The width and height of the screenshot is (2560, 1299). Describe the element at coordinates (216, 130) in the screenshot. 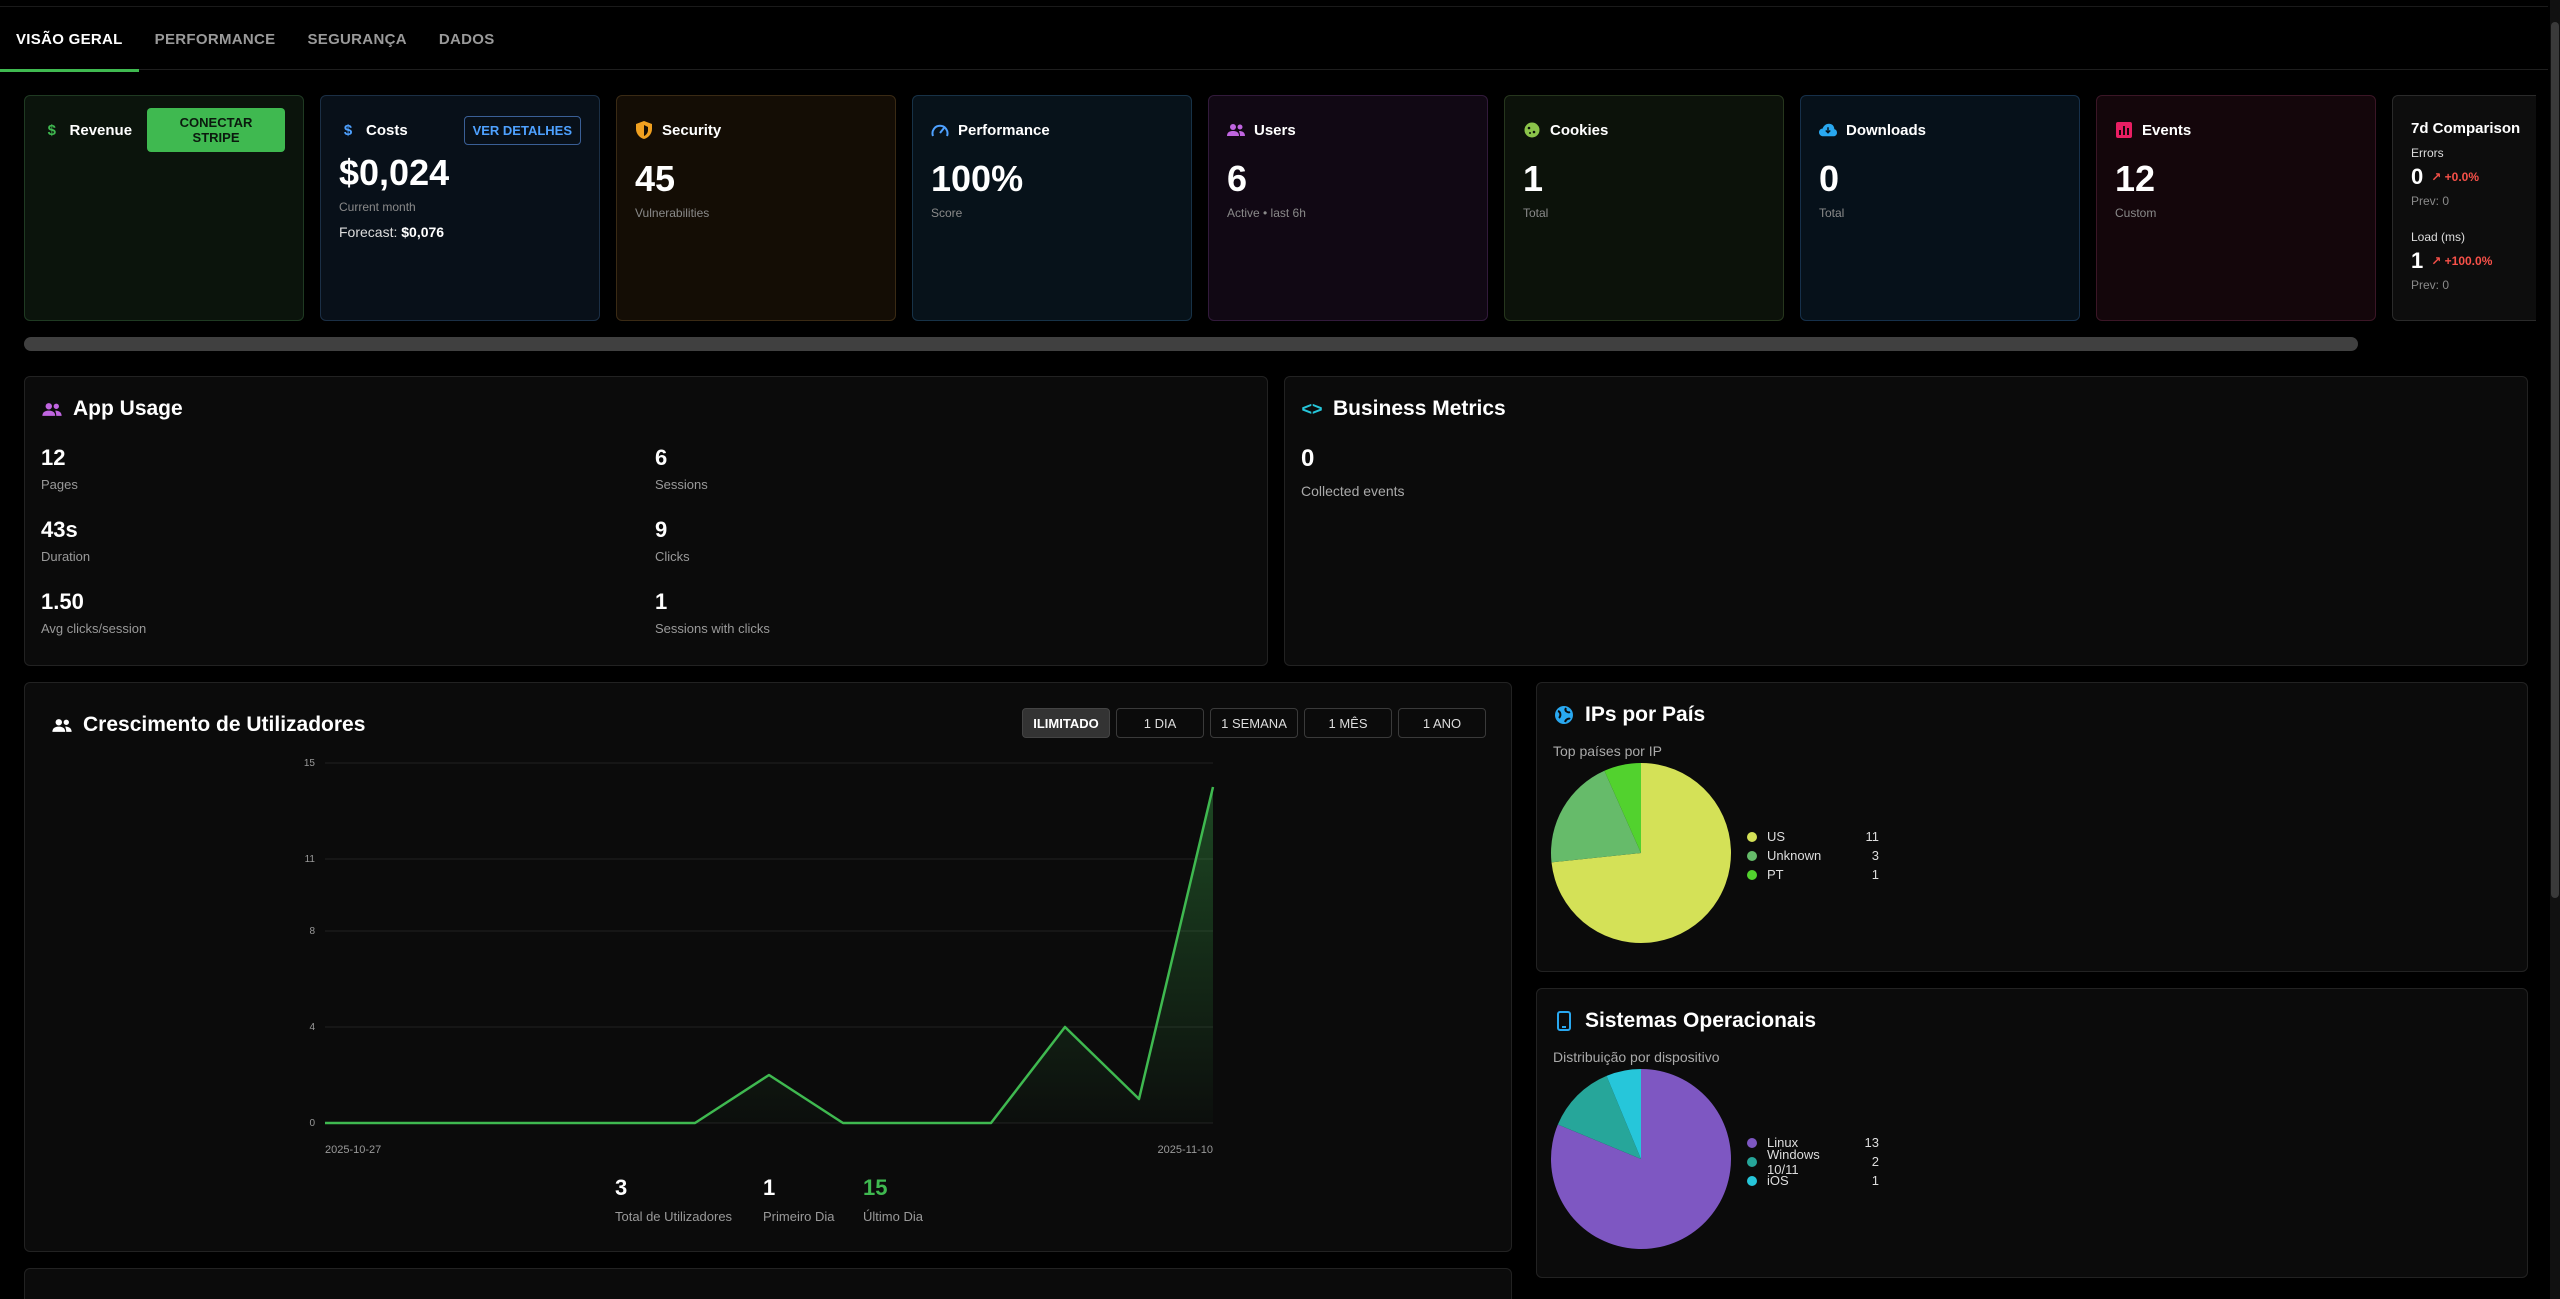

I see `connect-stripe-button: CONECTAR STRIPE` at that location.